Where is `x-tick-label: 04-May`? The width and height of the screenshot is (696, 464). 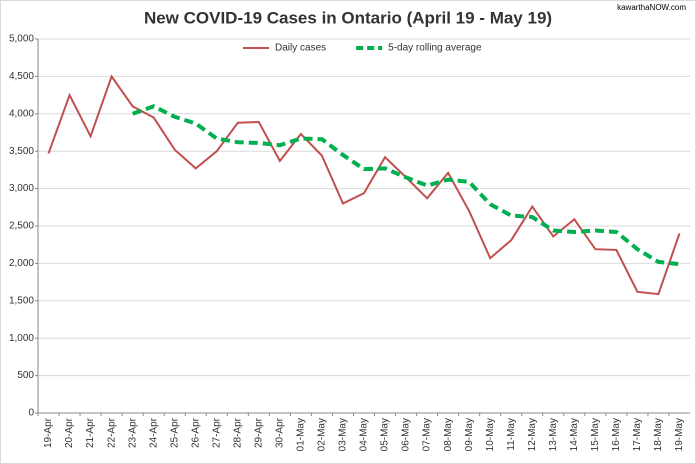
x-tick-label: 04-May is located at coordinates (364, 434).